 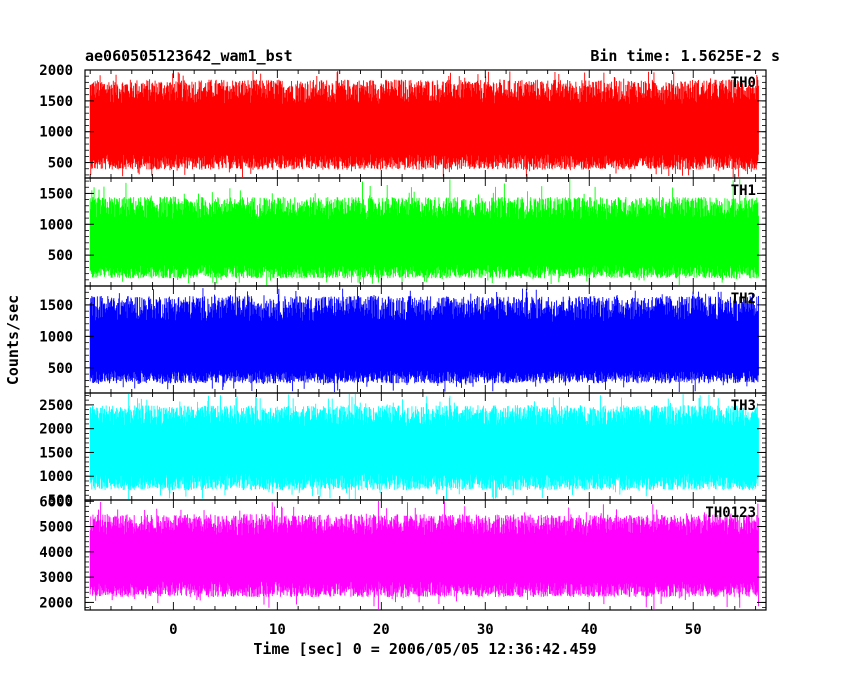 What do you see at coordinates (743, 191) in the screenshot?
I see `panel-label-th1: TH1` at bounding box center [743, 191].